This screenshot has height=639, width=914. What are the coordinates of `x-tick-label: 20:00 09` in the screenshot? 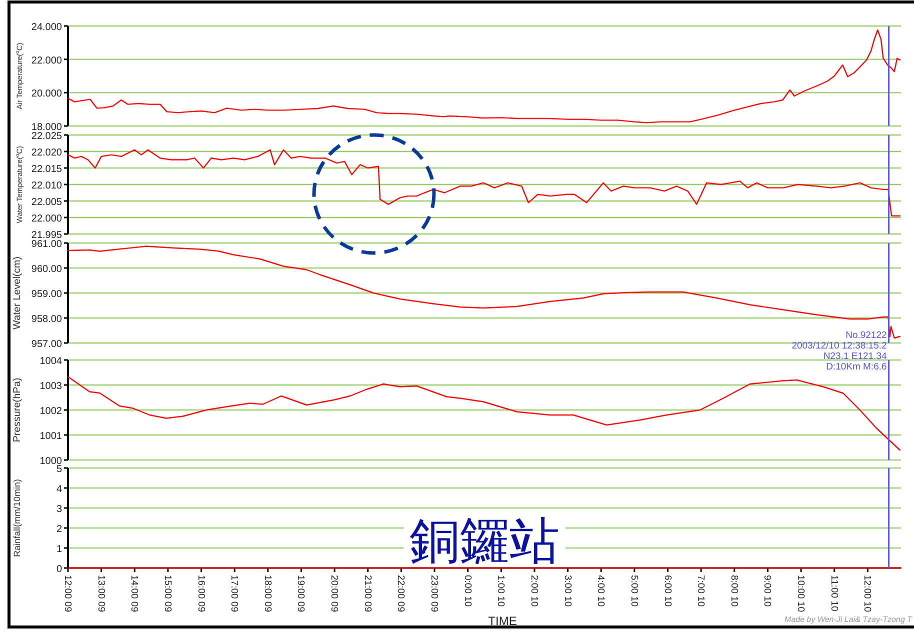 It's located at (334, 593).